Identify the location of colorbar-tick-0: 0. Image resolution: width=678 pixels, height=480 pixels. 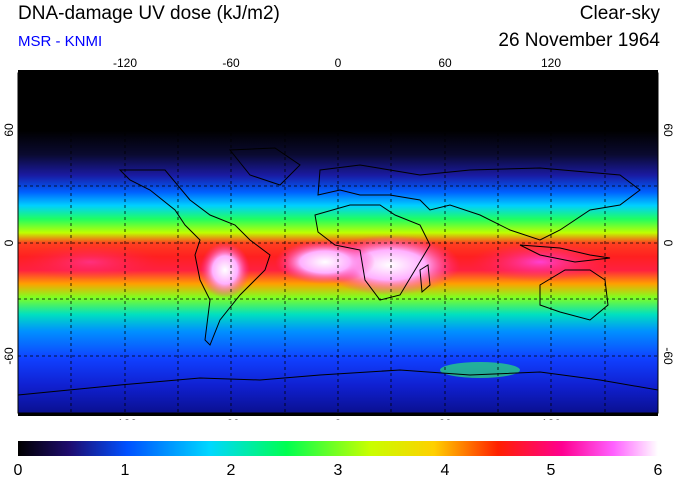
(18, 470).